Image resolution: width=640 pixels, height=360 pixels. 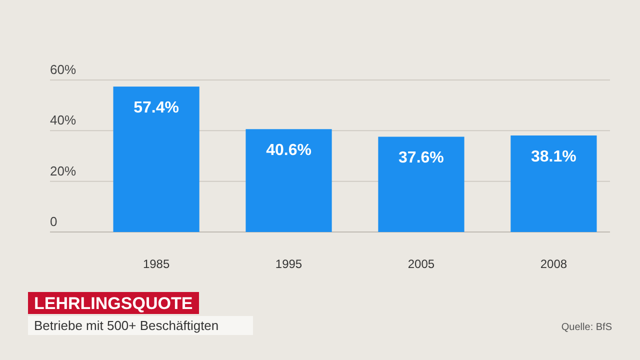 I want to click on x-tick-label: 2005, so click(x=421, y=264).